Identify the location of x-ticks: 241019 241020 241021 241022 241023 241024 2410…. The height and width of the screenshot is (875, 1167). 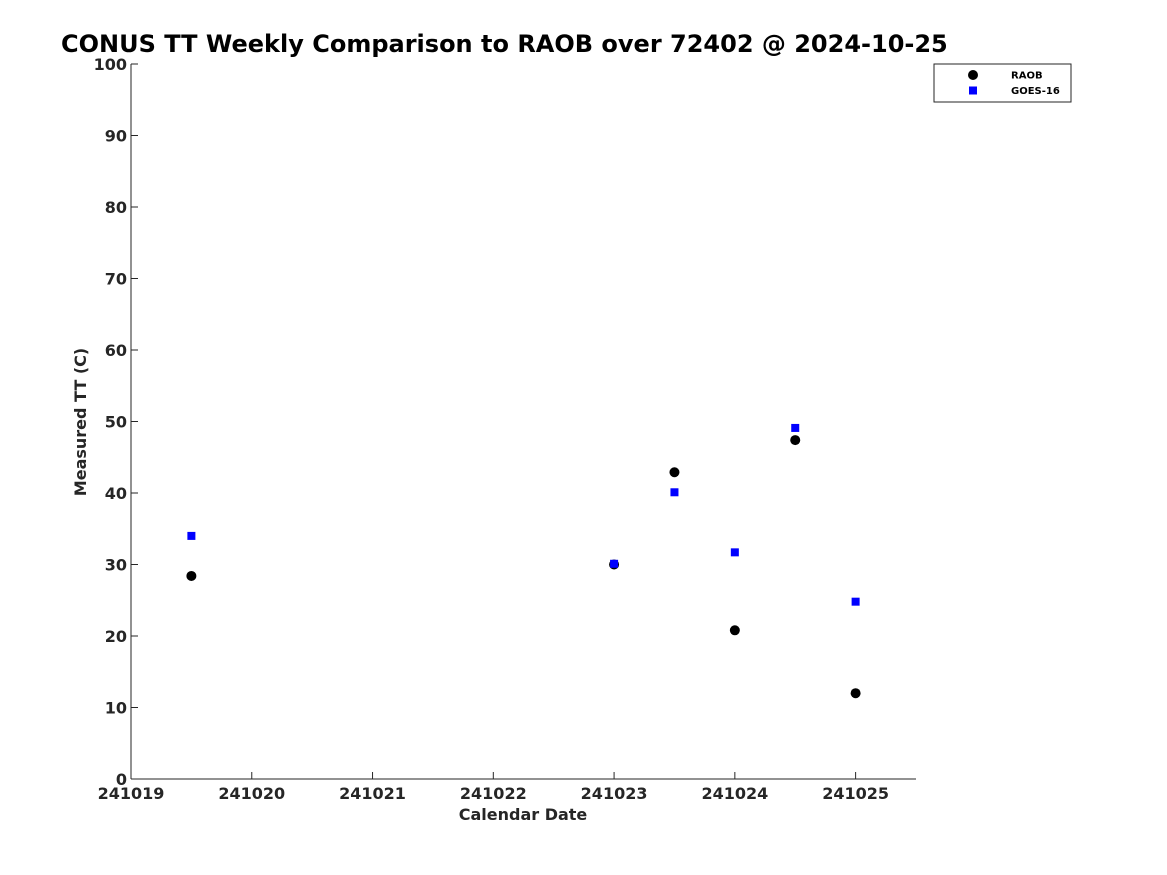
(493, 787).